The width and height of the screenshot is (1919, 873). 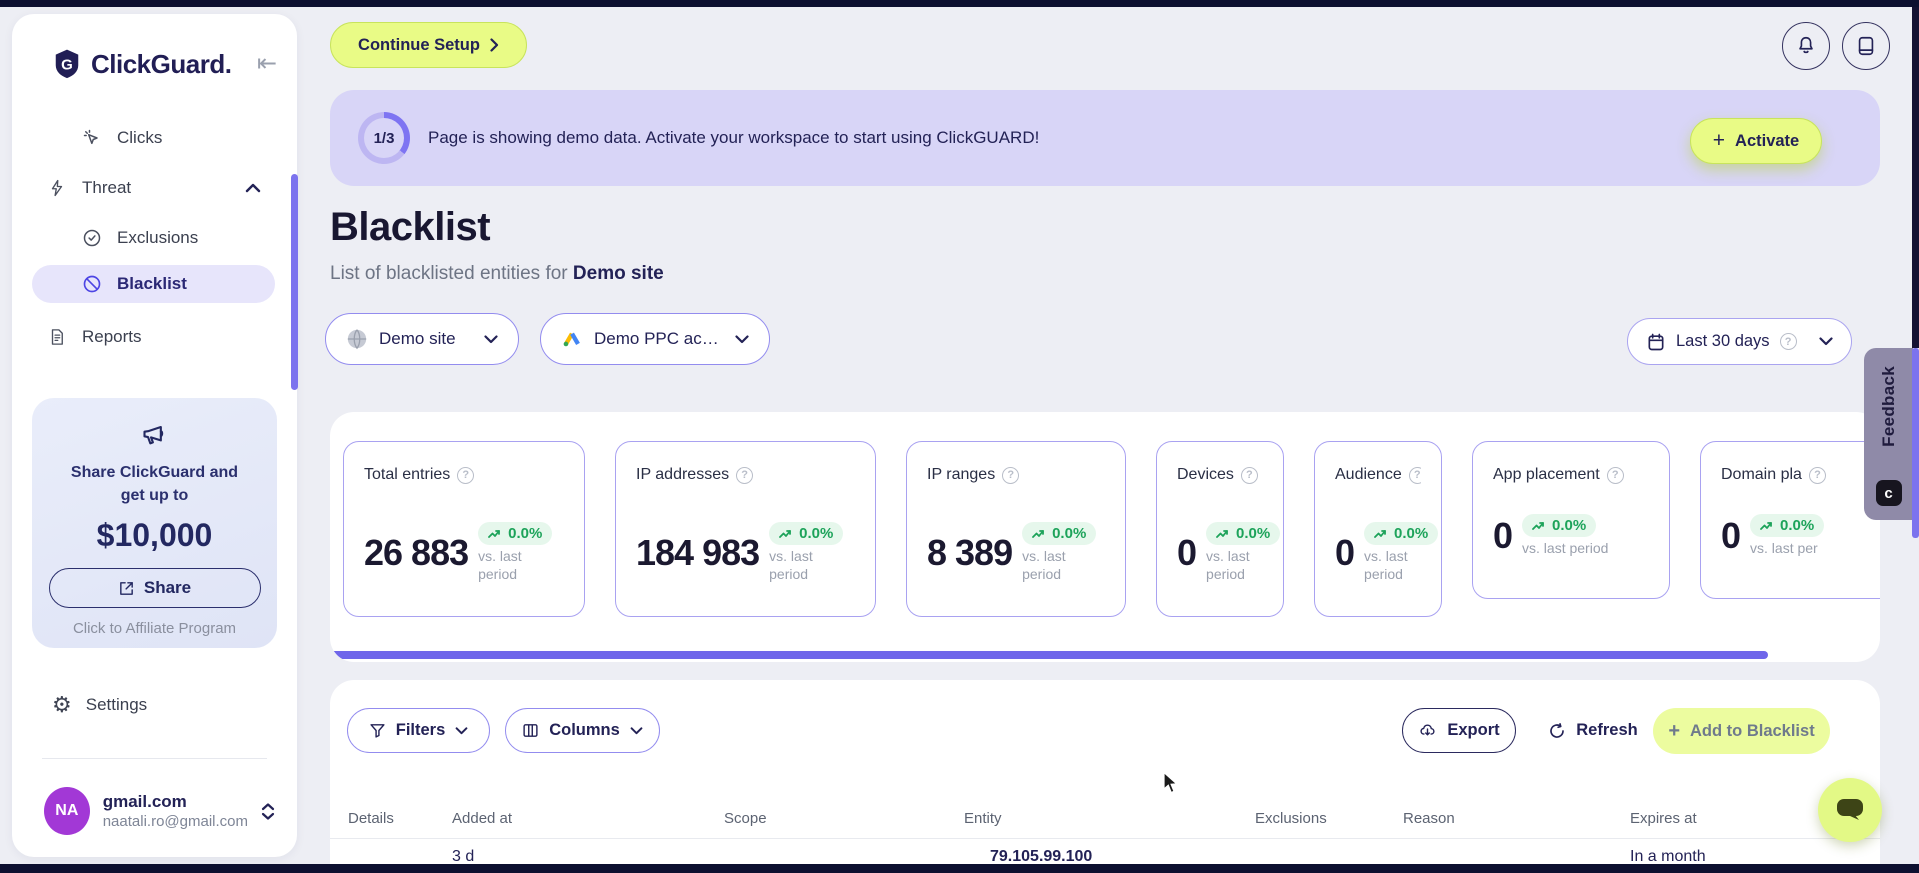 What do you see at coordinates (1016, 529) in the screenshot?
I see `stat-card-ip-ranges: IP ranges? 8 389 0.0% vs. last period` at bounding box center [1016, 529].